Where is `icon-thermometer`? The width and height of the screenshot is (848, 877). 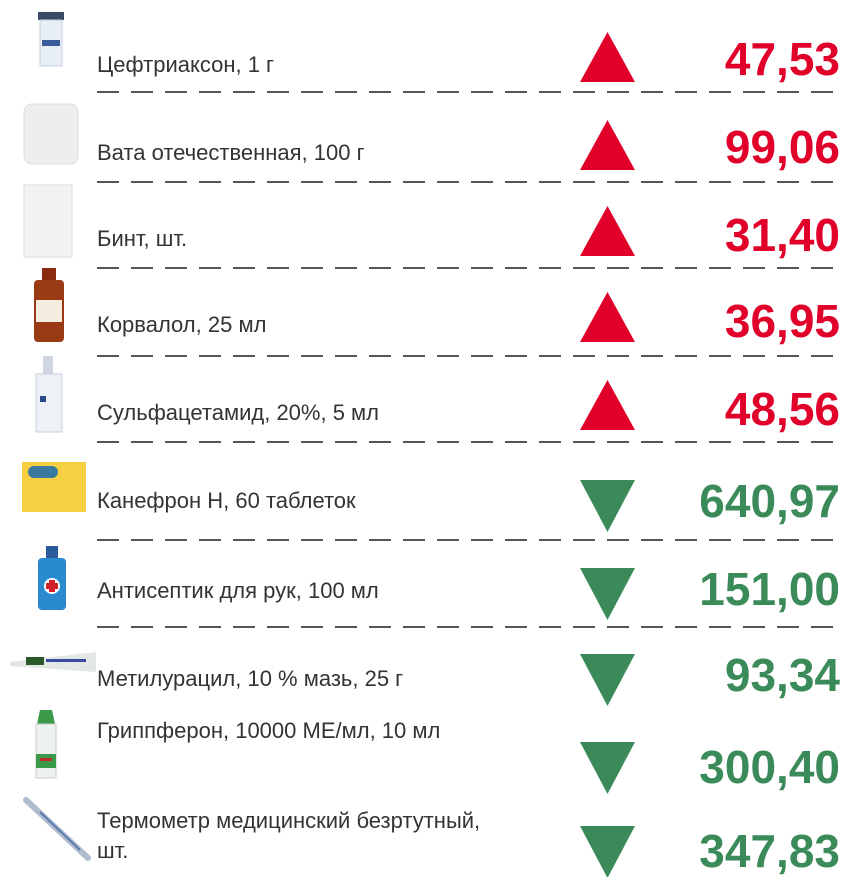 icon-thermometer is located at coordinates (57, 829).